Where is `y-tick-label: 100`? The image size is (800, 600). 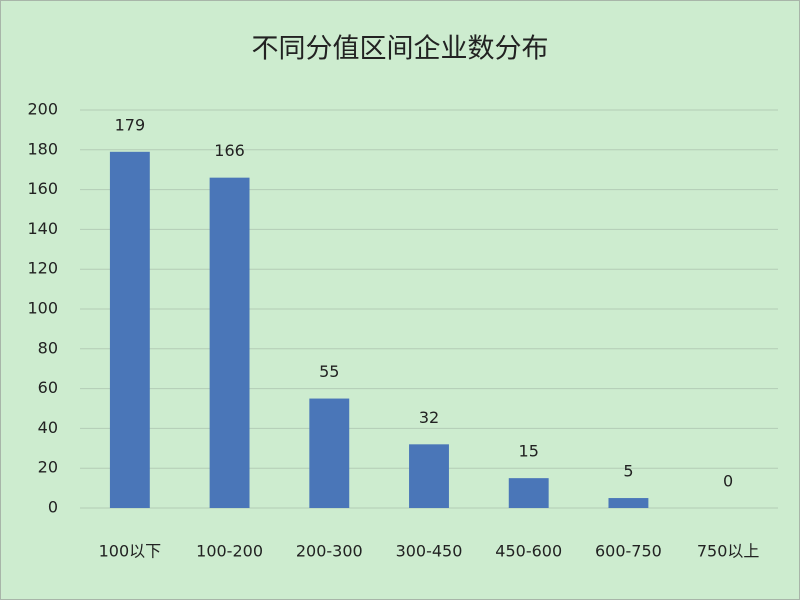 y-tick-label: 100 is located at coordinates (42, 308).